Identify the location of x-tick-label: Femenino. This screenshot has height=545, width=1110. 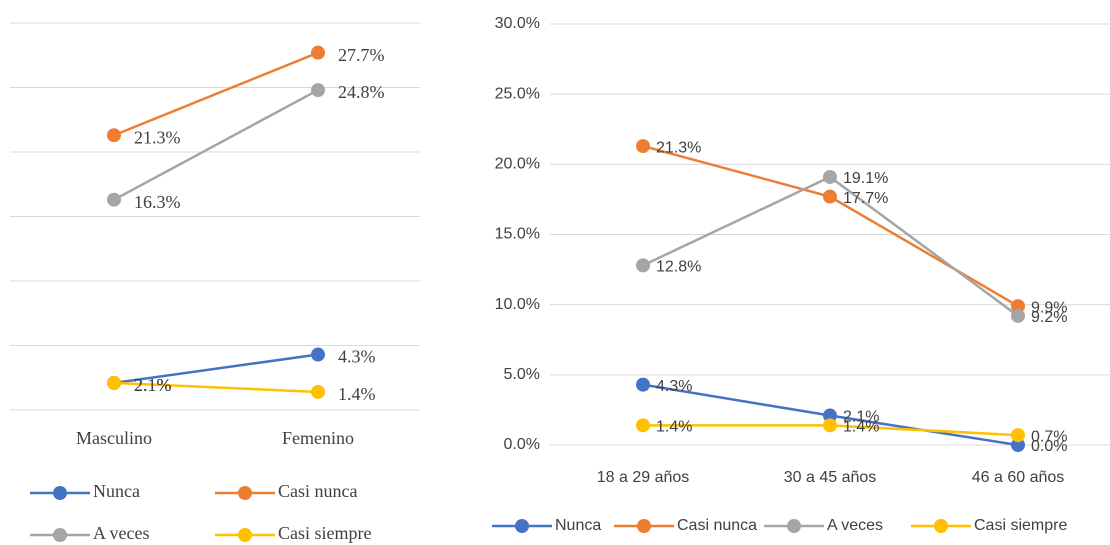
(318, 438).